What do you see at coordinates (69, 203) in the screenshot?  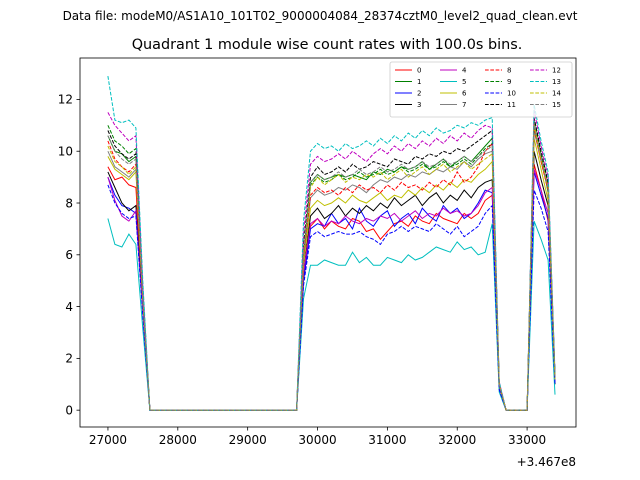 I see `y-tick-label: 8` at bounding box center [69, 203].